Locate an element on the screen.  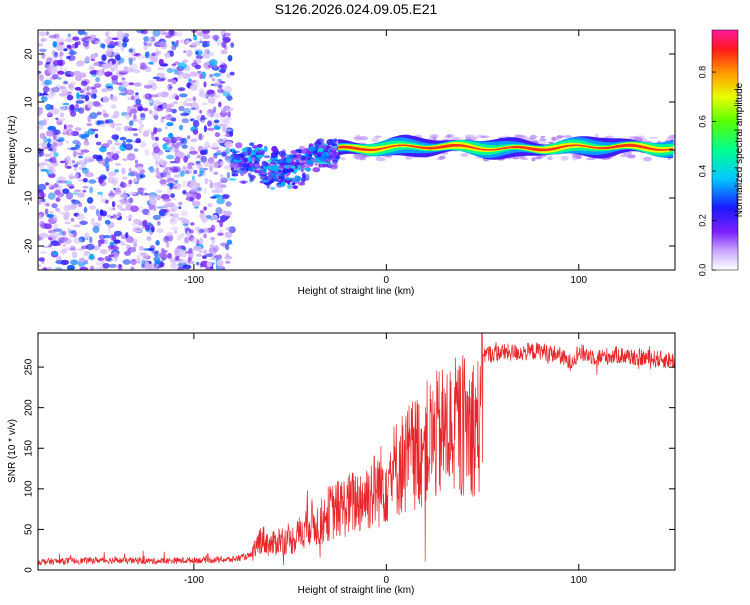
colorbar-tick-label: 0.8 is located at coordinates (702, 72).